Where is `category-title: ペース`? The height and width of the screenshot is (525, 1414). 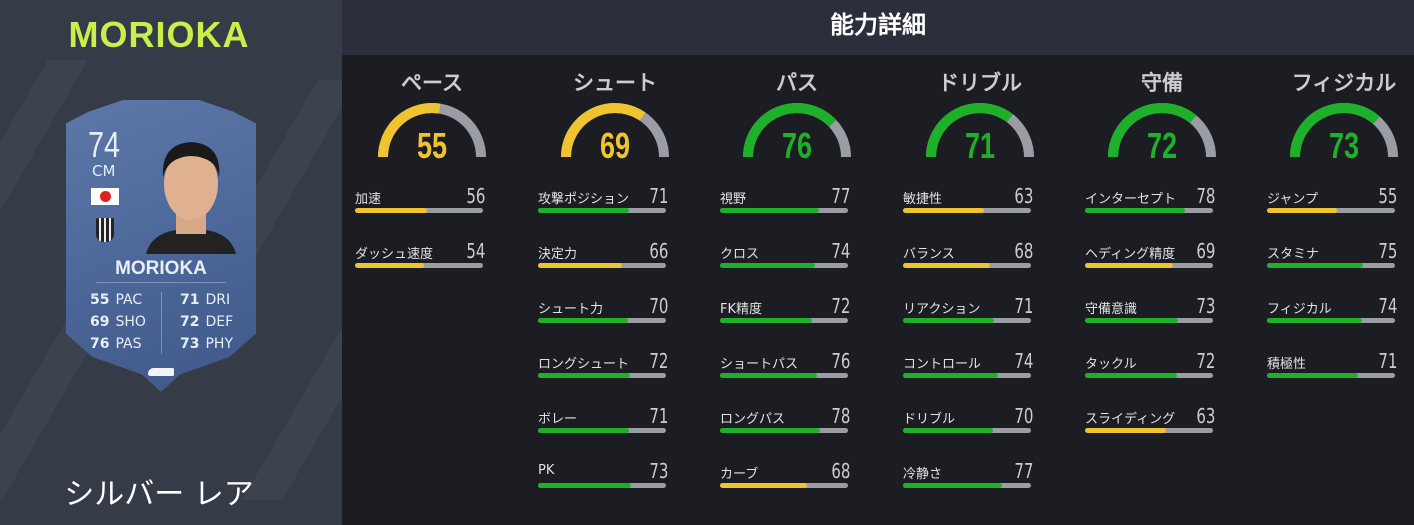 category-title: ペース is located at coordinates (432, 83).